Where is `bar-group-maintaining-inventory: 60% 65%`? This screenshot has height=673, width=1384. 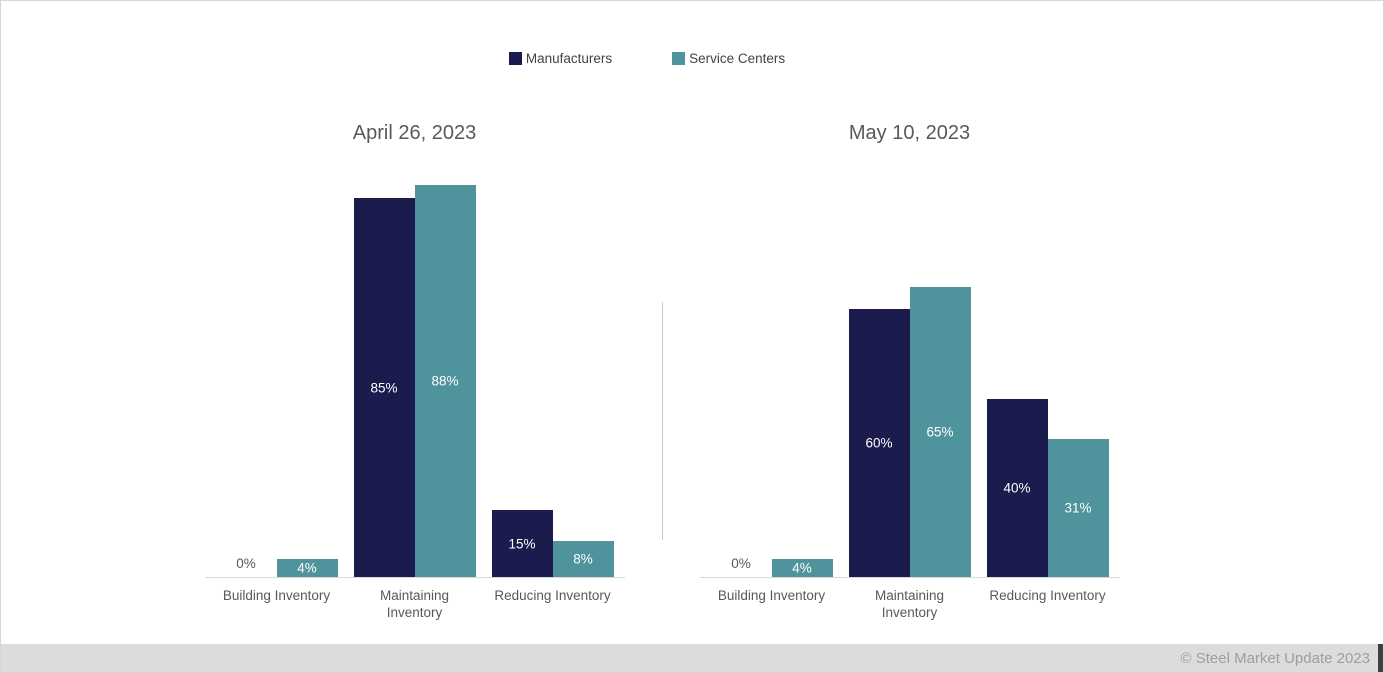 bar-group-maintaining-inventory: 60% 65% is located at coordinates (909, 432).